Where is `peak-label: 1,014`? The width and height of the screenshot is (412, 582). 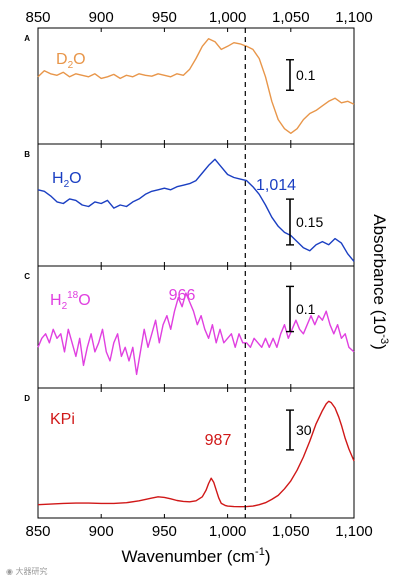
peak-label: 1,014 is located at coordinates (276, 185).